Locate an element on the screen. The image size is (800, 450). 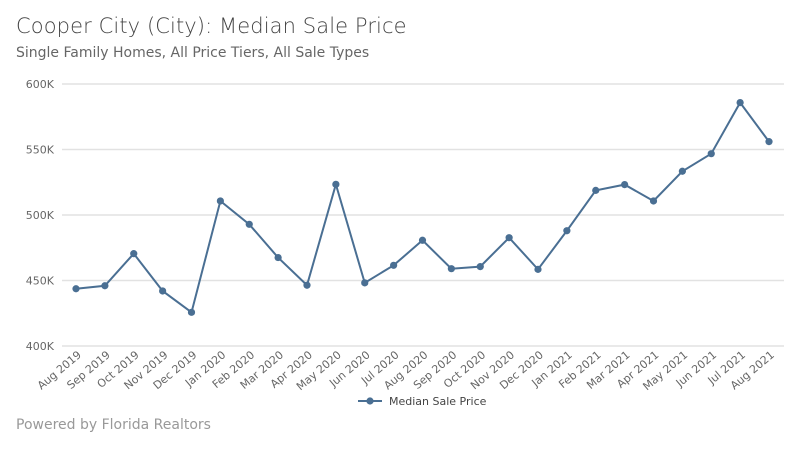
footer-credit: Powered by Florida Realtors is located at coordinates (113, 425).